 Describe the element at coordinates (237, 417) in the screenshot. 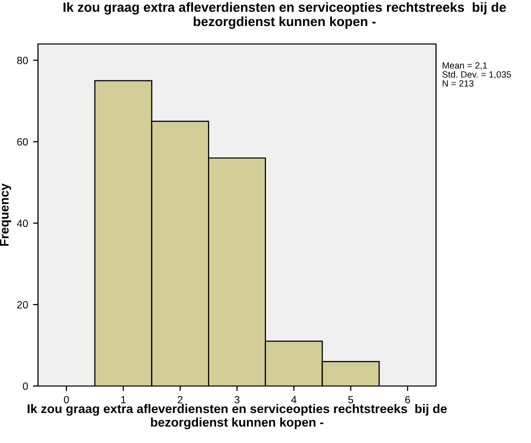

I see `x-axis-title: Ik zou graag extra afleverdiensten en serviceopties rechtstreeks bij de bezorgdienst kunnen kopen -` at that location.